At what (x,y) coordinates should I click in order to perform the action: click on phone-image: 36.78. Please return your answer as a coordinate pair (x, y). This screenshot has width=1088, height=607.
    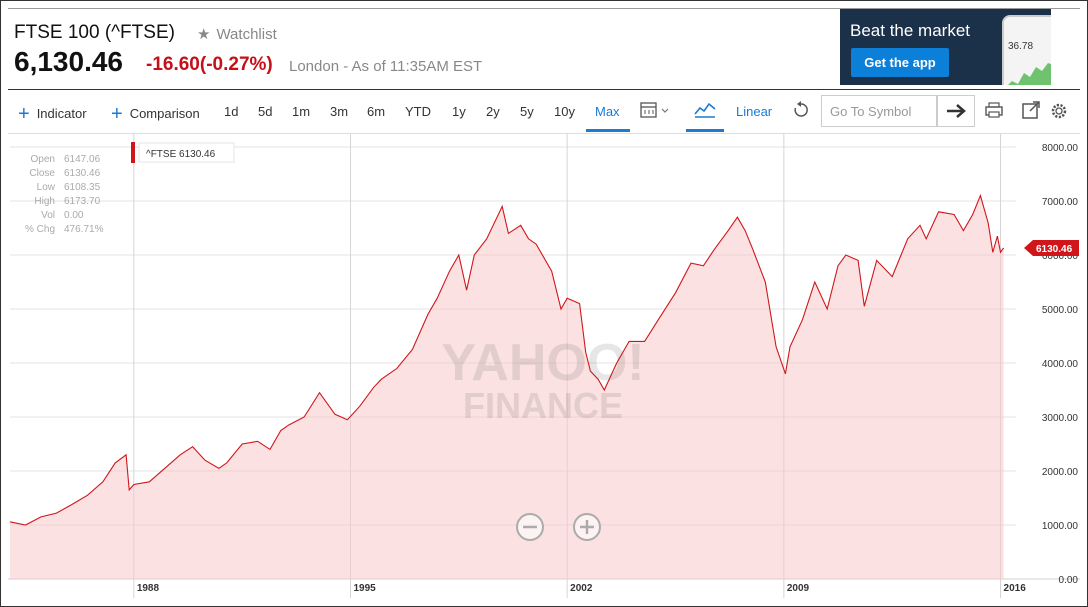
    Looking at the image, I should click on (1026, 50).